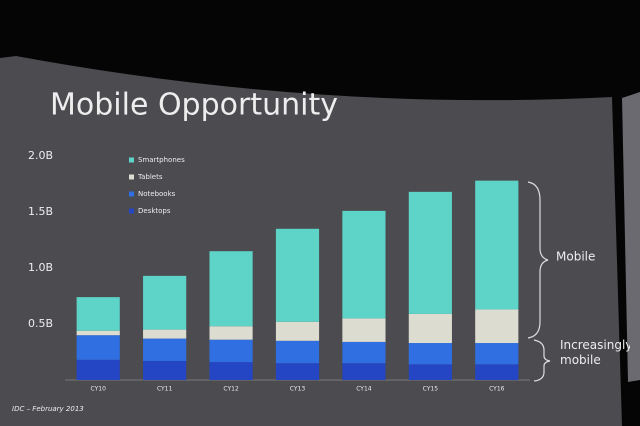  Describe the element at coordinates (40, 211) in the screenshot. I see `y-tick-label: 1.5B` at that location.